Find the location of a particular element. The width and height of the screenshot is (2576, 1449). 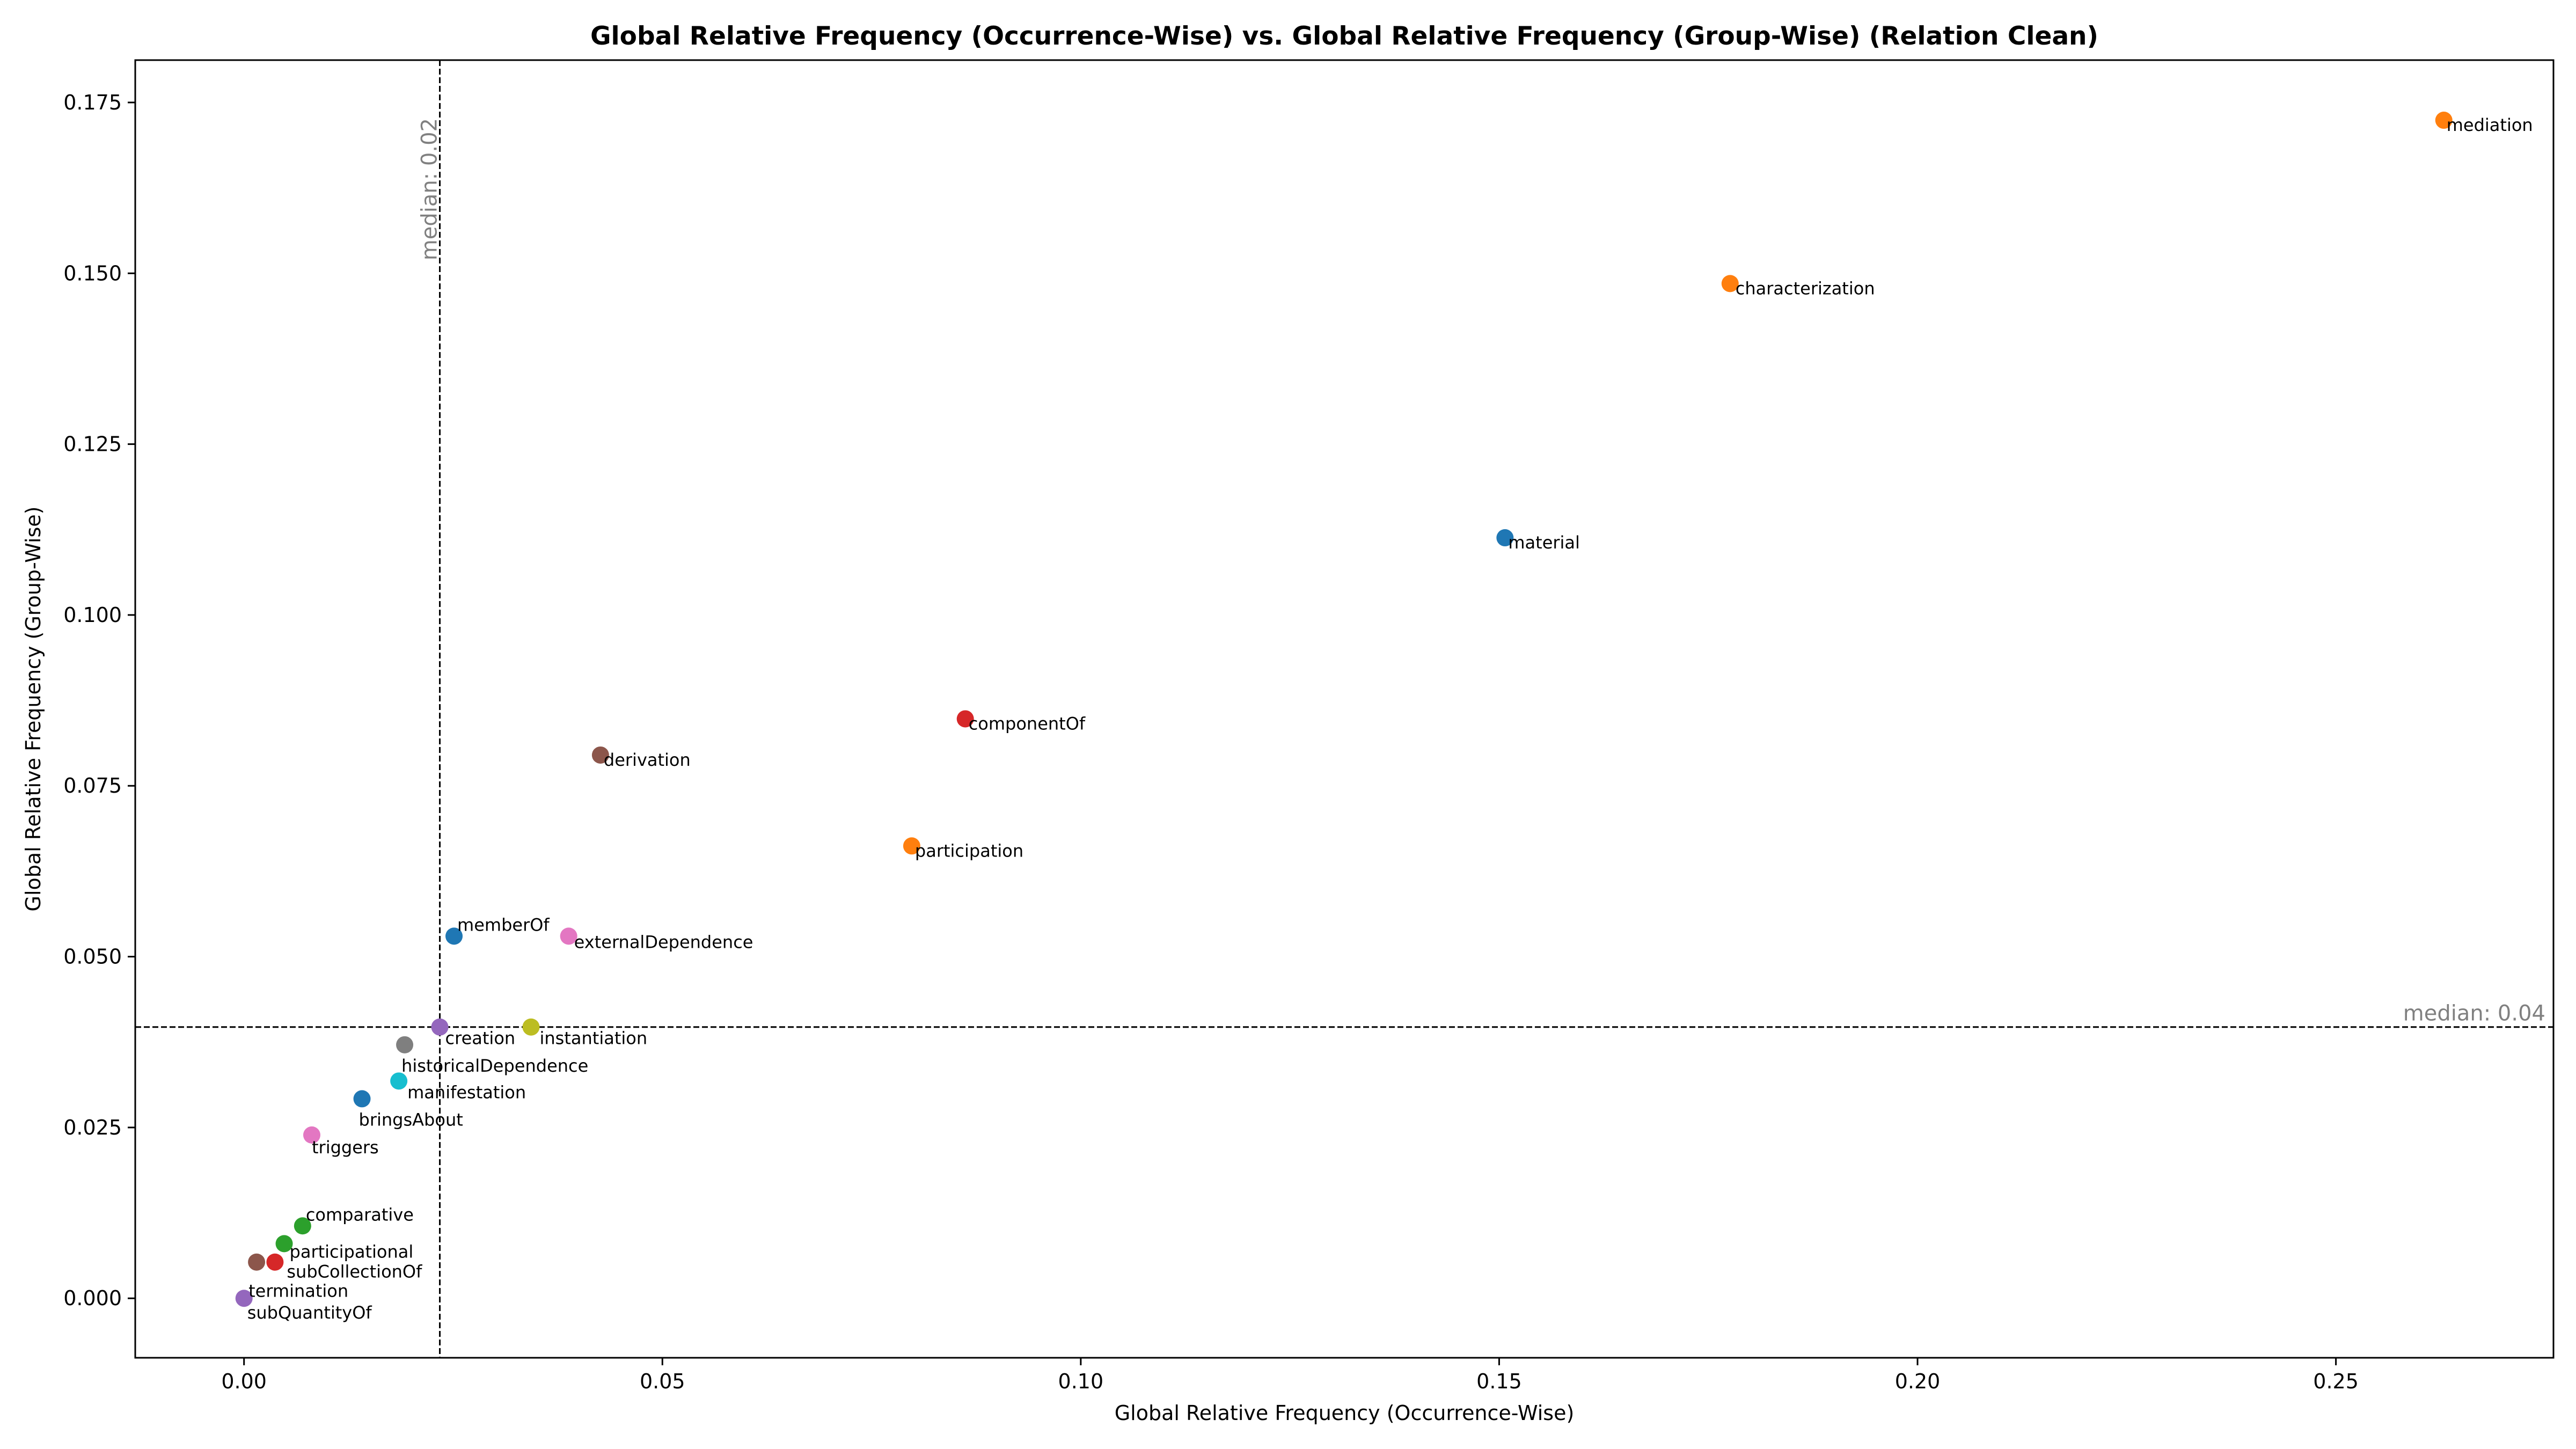

y-tick-label-0.050: 0.050 is located at coordinates (92, 957).